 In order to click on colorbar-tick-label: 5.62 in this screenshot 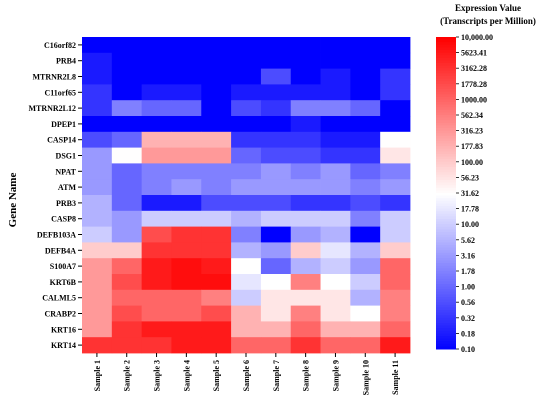, I will do `click(468, 240)`.